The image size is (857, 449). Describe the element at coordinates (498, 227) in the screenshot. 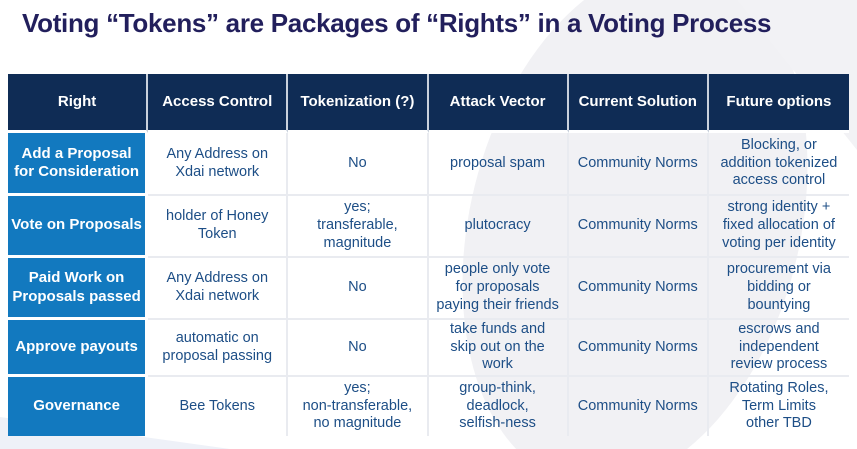

I see `body-cell-attack_vector: plutocracy` at that location.